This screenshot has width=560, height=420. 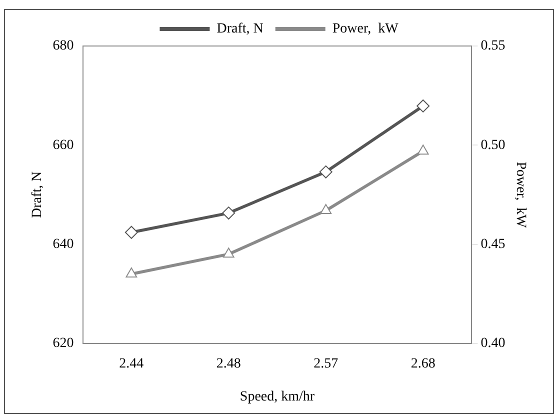 I want to click on x-tick-label: 2.48, so click(x=228, y=364).